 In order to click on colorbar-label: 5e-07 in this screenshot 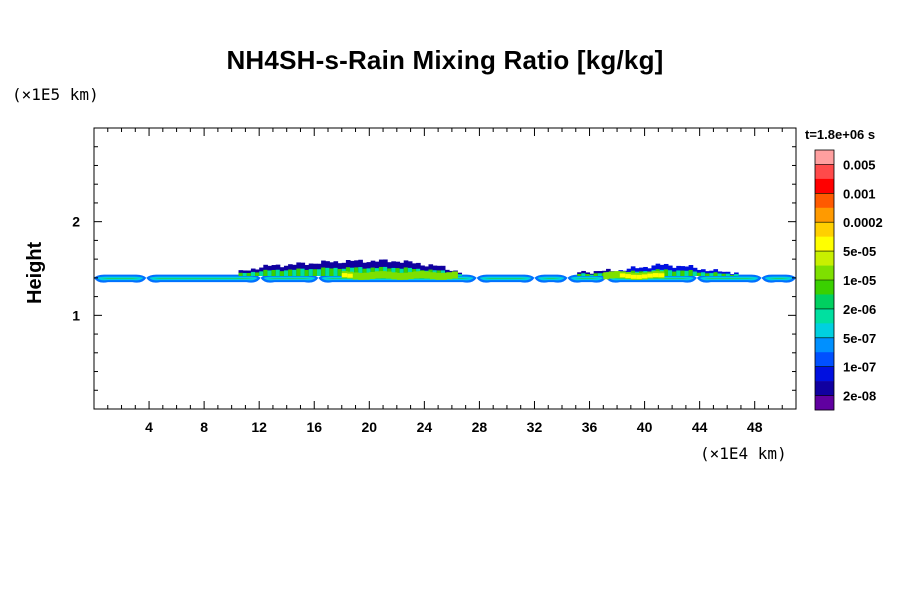, I will do `click(859, 338)`.